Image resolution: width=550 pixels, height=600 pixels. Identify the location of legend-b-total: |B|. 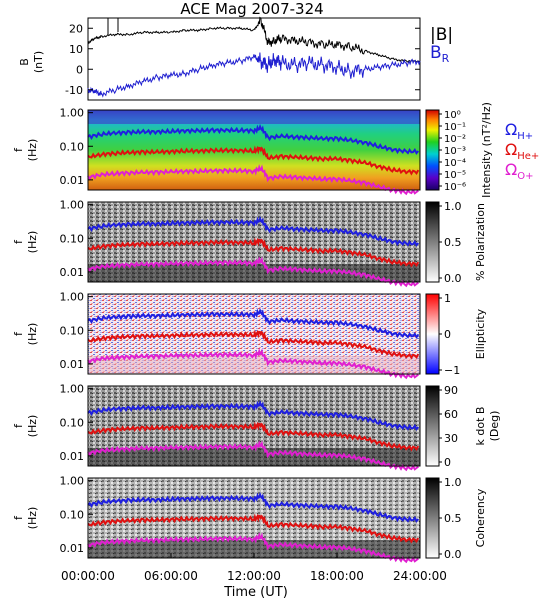
(441, 35).